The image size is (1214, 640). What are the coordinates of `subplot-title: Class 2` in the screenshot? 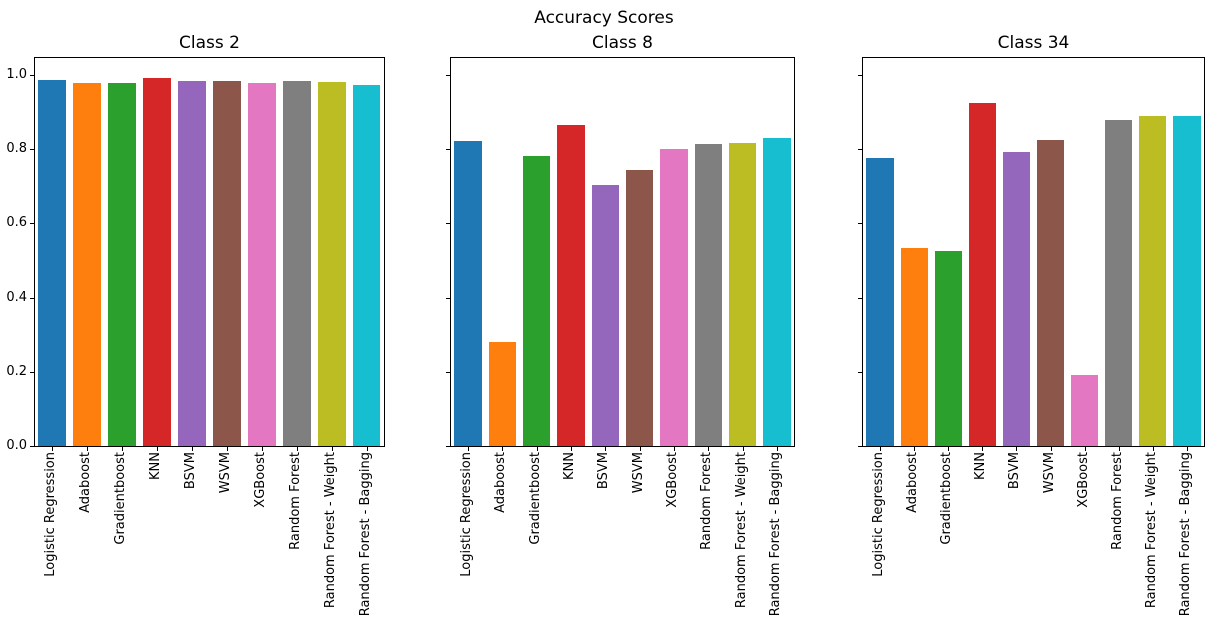 It's located at (209, 43).